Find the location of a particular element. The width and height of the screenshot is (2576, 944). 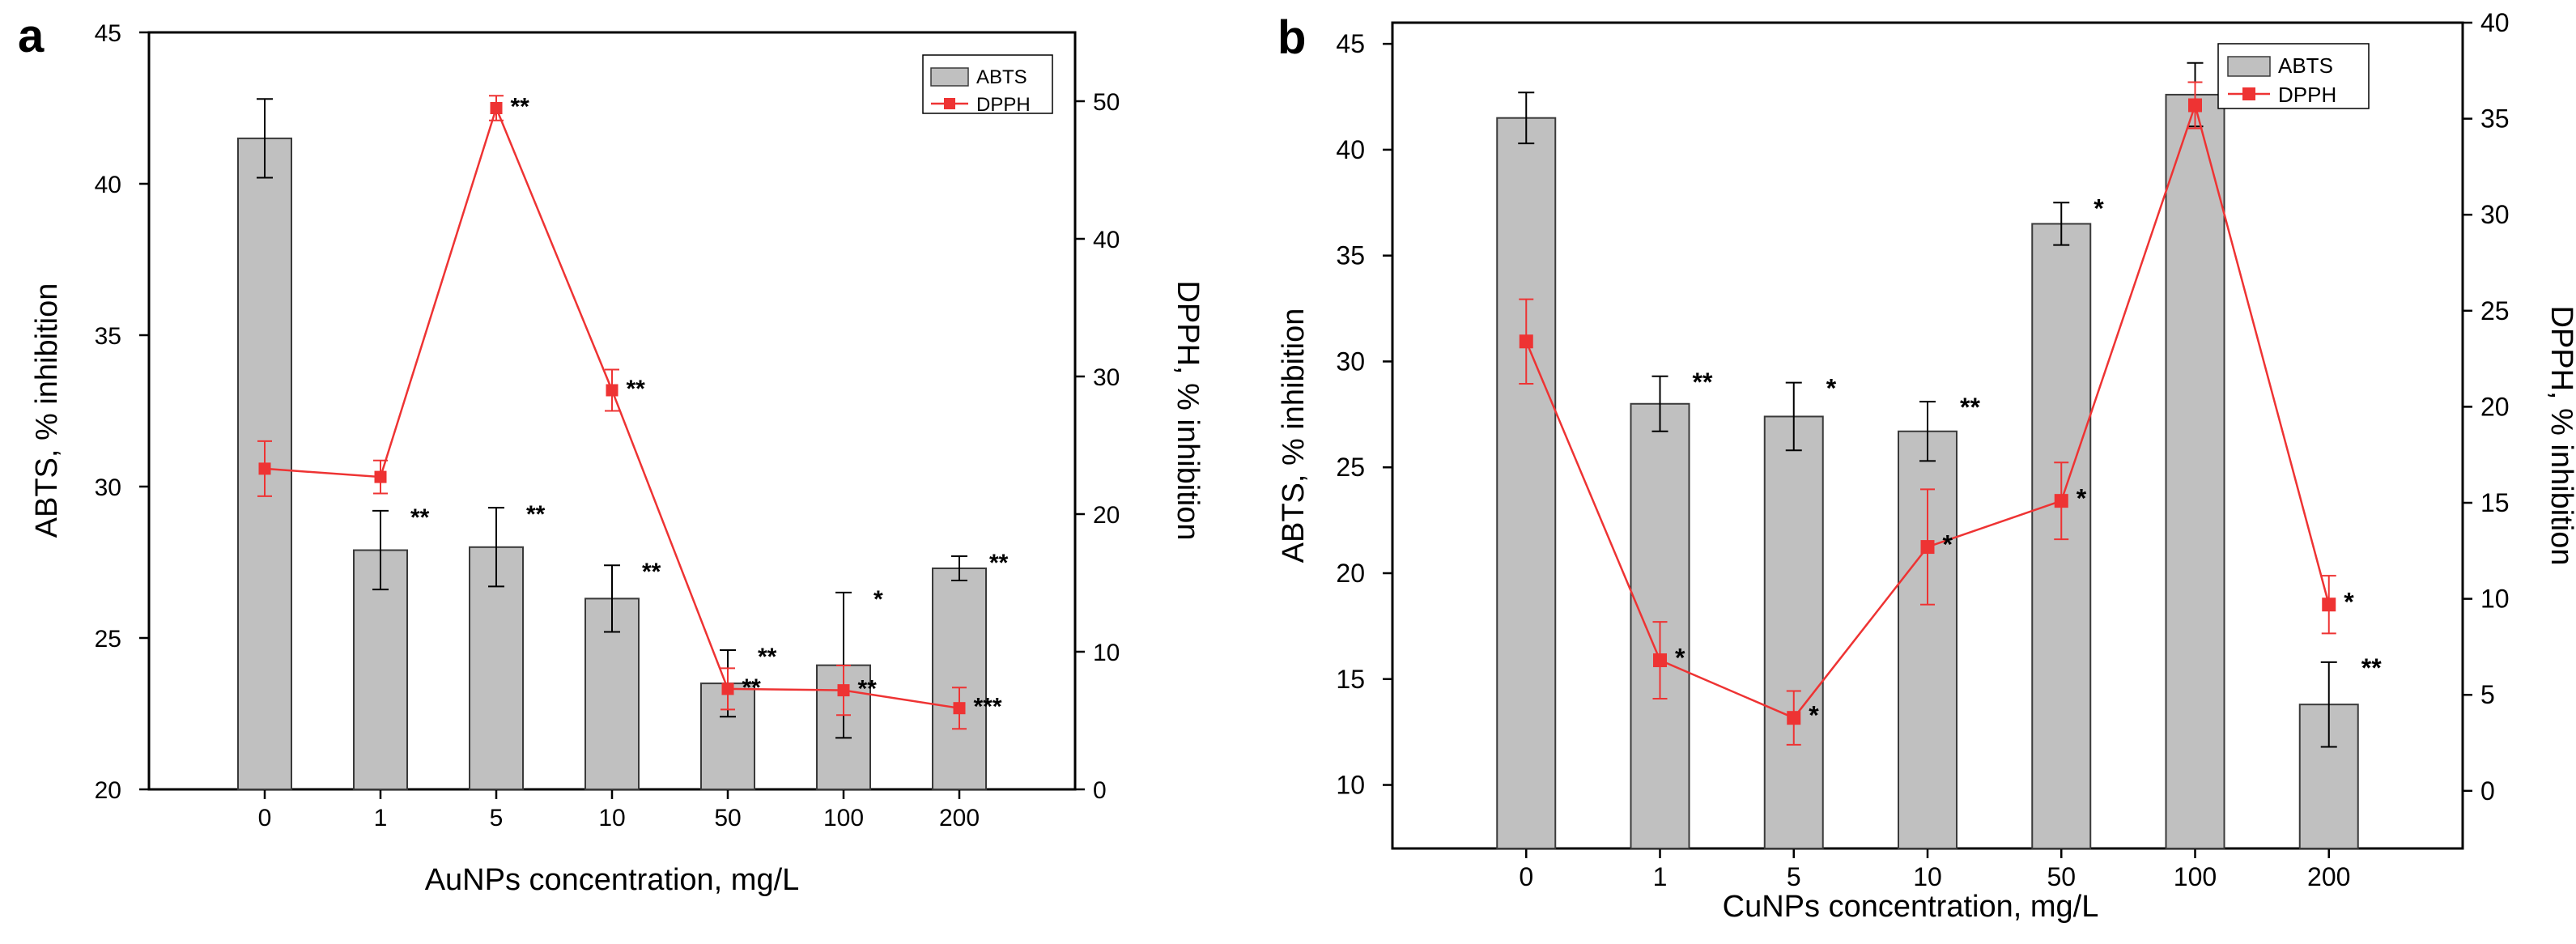

y-axis-right: 0 5 10 15 20 25 30 35 40 is located at coordinates (2486, 407).